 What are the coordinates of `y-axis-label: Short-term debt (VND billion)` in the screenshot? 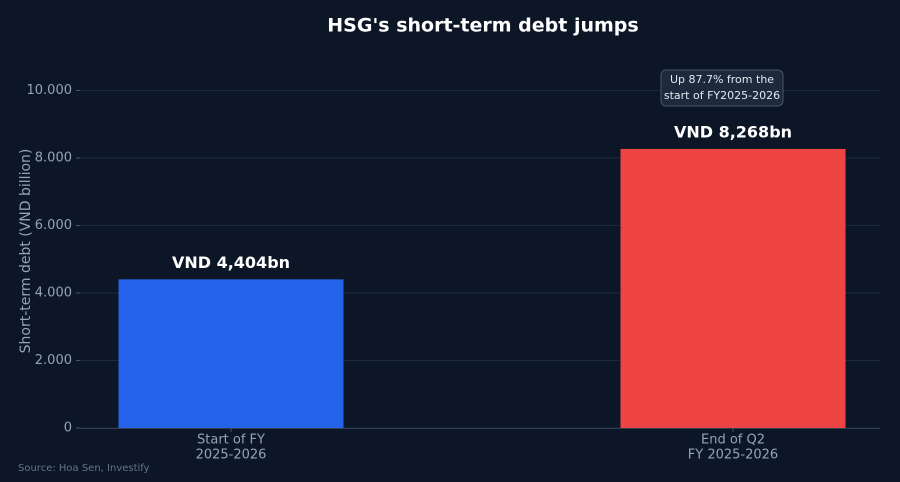 It's located at (26, 251).